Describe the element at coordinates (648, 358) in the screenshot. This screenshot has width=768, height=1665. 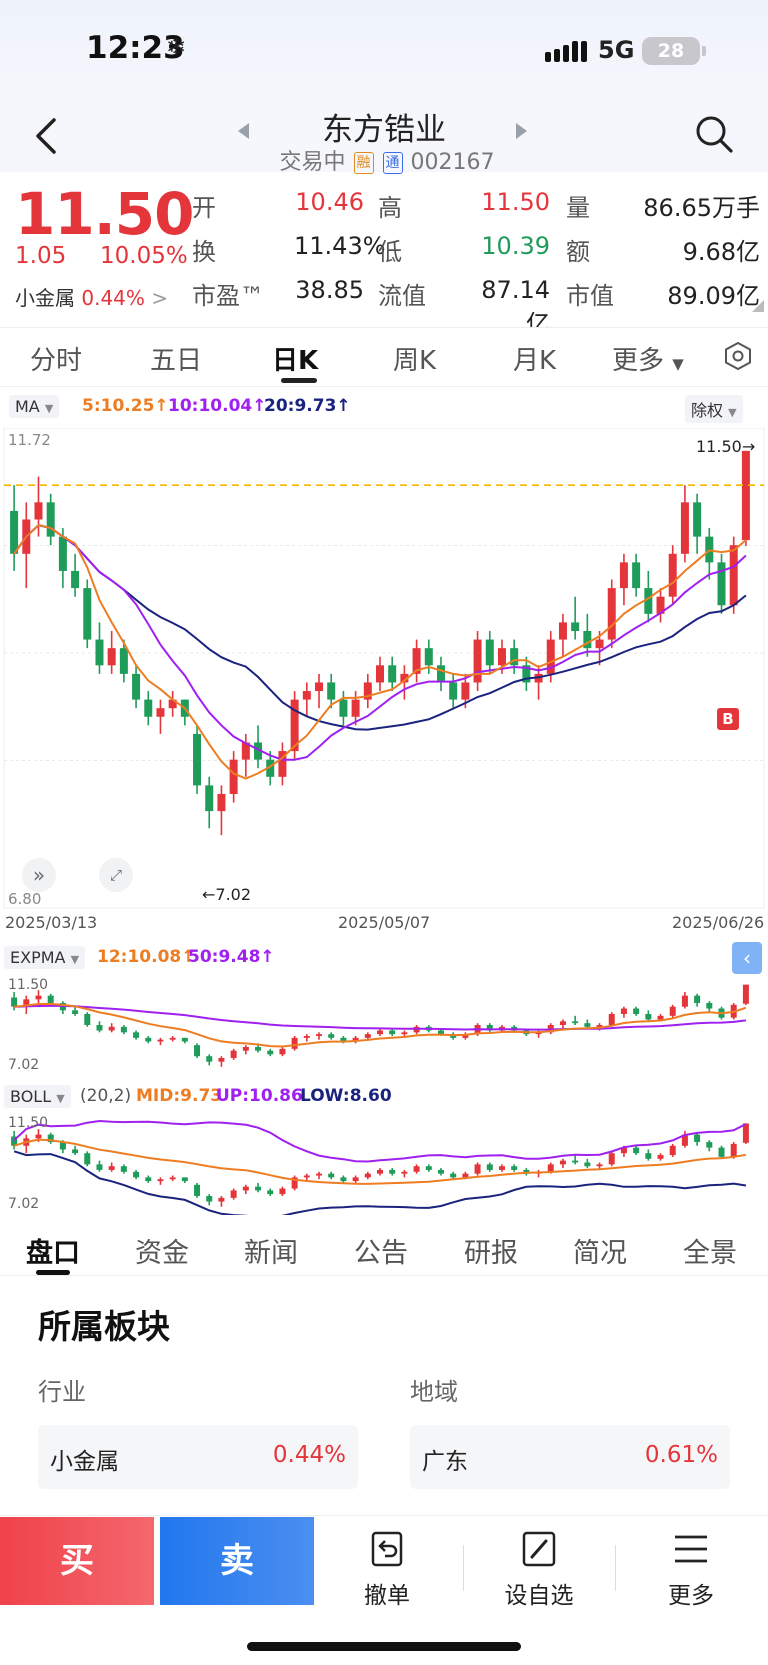
I see `tab-more: 更多 ▼` at that location.